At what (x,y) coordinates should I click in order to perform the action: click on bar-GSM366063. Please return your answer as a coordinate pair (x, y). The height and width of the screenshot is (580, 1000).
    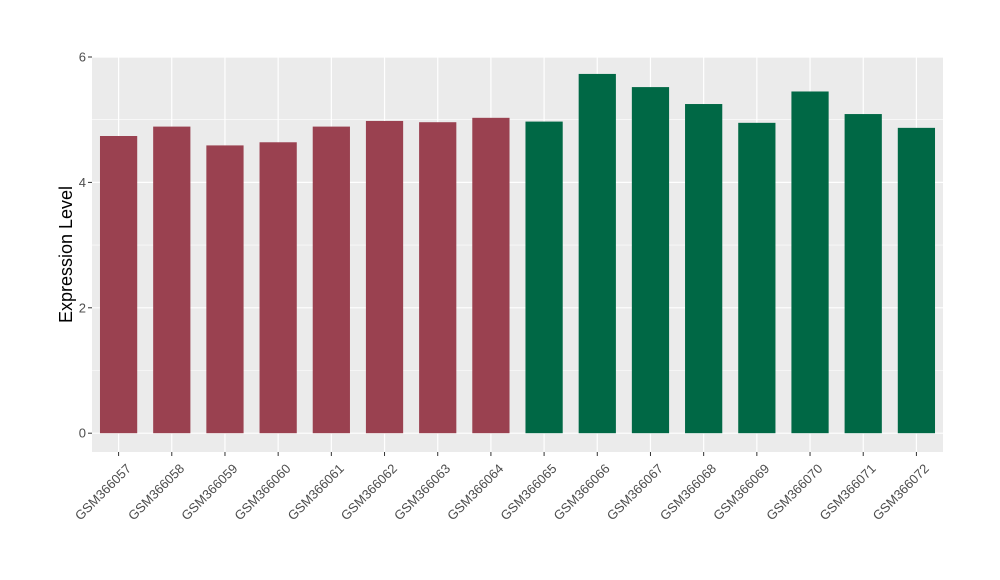
    Looking at the image, I should click on (438, 278).